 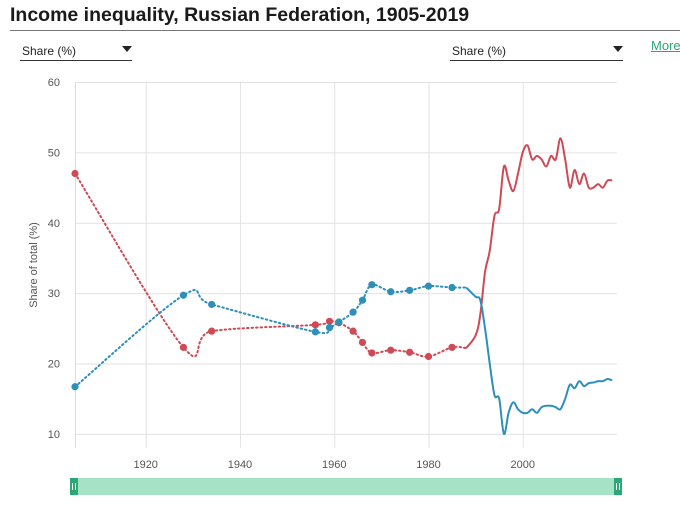 What do you see at coordinates (539, 243) in the screenshot?
I see `series-0-line` at bounding box center [539, 243].